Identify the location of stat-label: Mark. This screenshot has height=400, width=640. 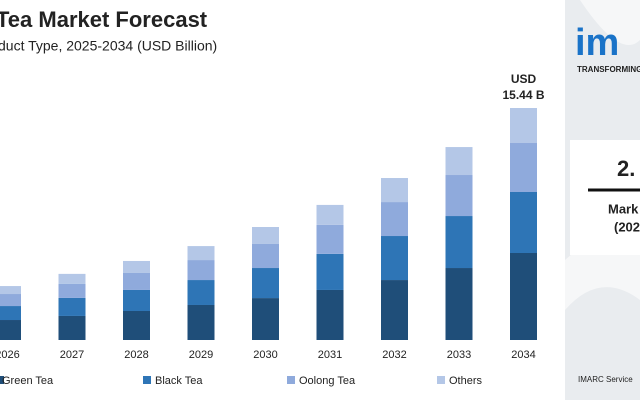
(623, 208).